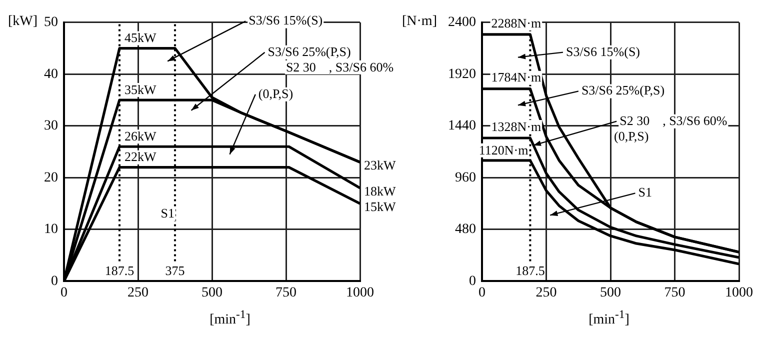  I want to click on y-tick-label: 50, so click(51, 22).